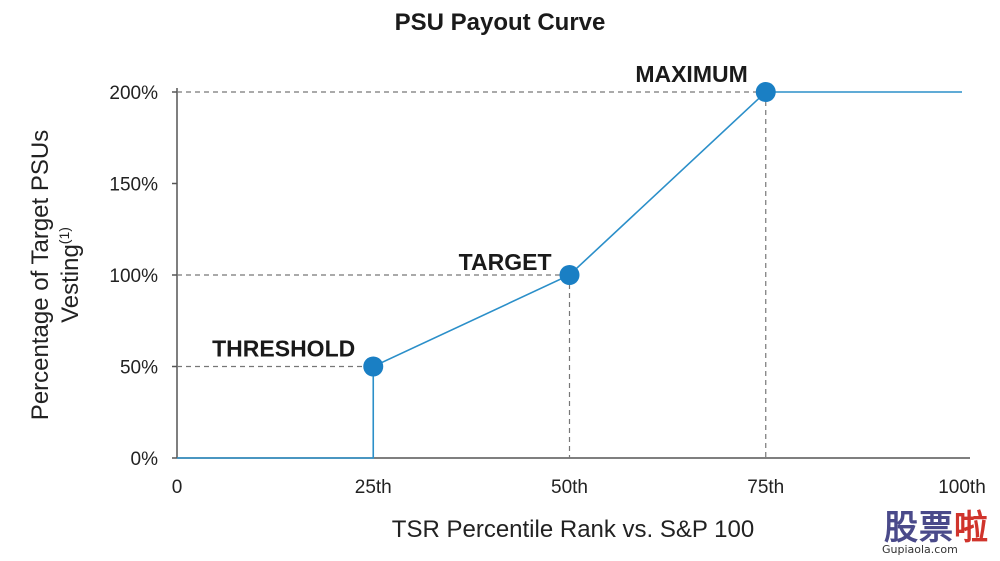 The height and width of the screenshot is (561, 1000). Describe the element at coordinates (765, 487) in the screenshot. I see `x-tick-label: 75th` at that location.